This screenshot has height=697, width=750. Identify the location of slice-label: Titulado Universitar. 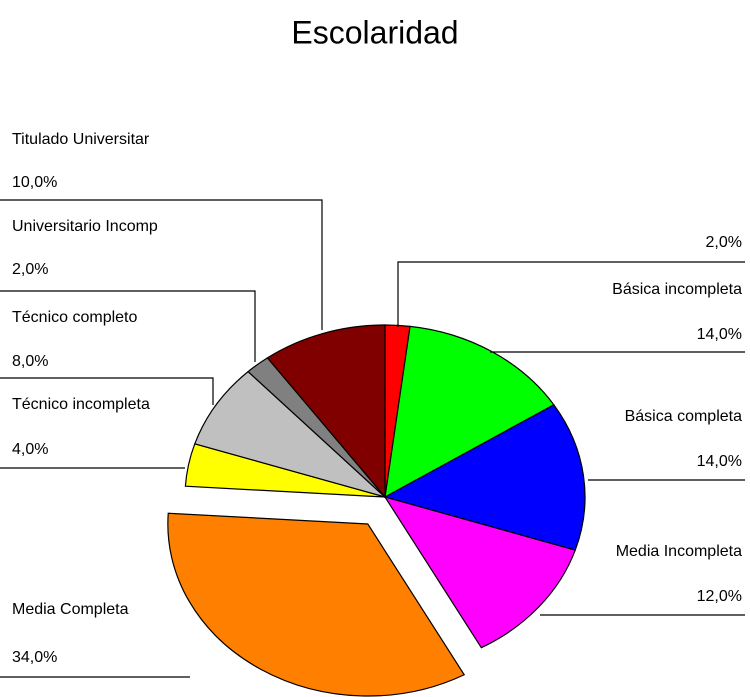
(81, 139).